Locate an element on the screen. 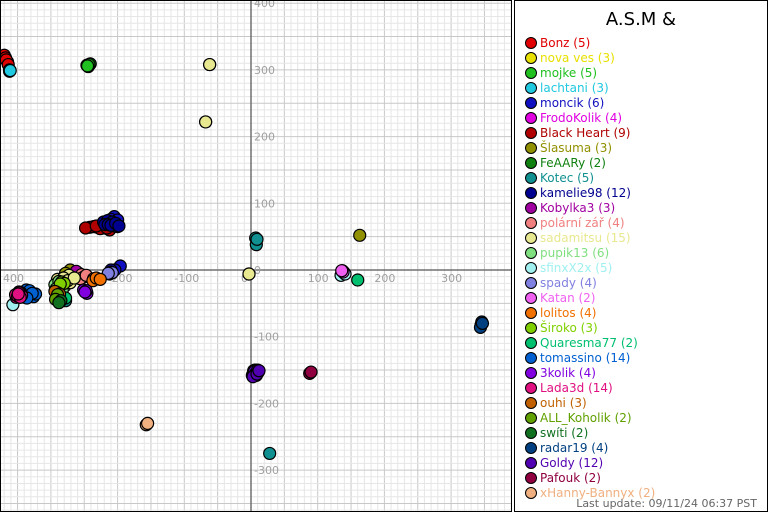 This screenshot has width=768, height=512. series-radar19 is located at coordinates (481, 324).